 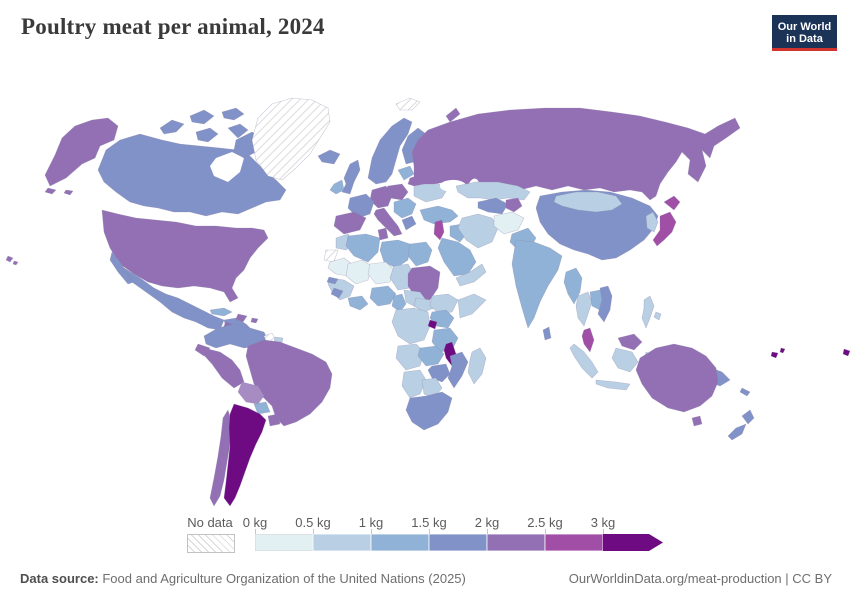 I want to click on country-mexico, so click(x=167, y=291).